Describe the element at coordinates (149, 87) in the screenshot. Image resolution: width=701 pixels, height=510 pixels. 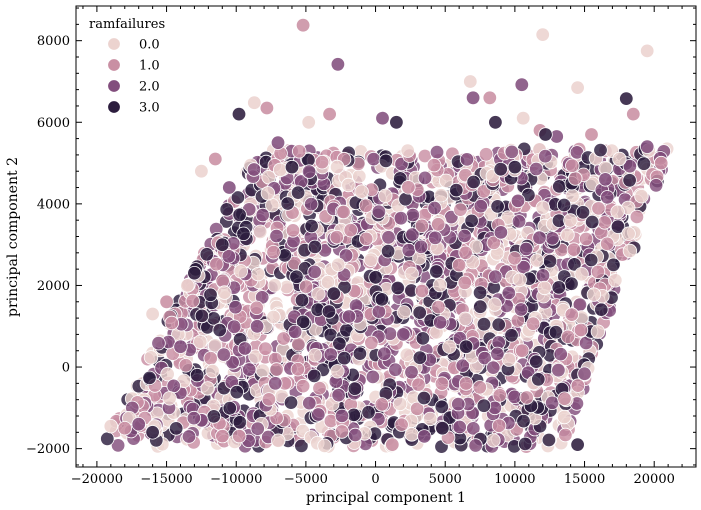
I see `legend-label: 2.0` at that location.